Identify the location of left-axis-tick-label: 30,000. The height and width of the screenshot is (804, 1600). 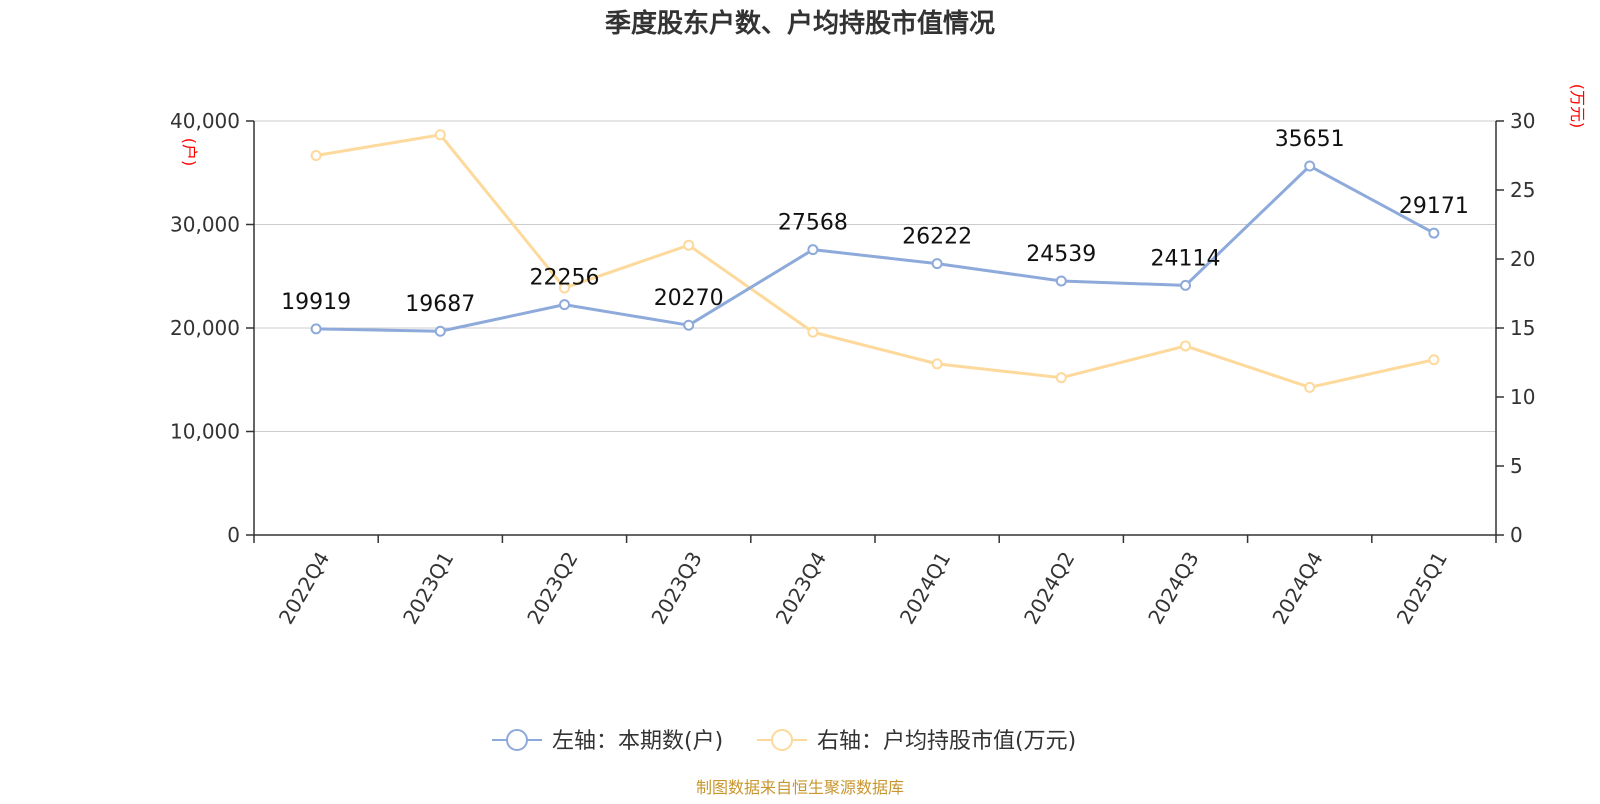
(205, 225).